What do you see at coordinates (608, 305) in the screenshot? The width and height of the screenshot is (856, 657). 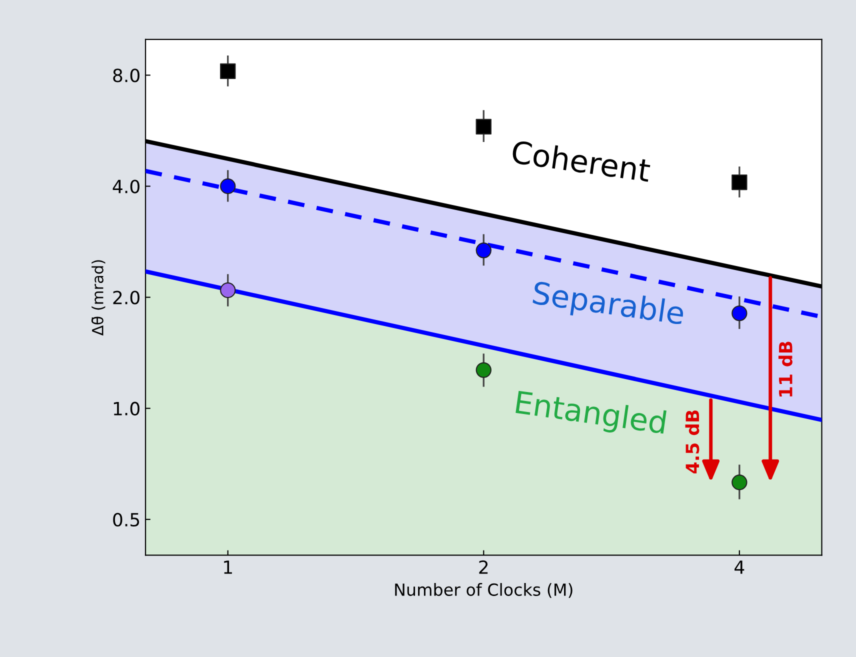 I see `annotation: Separable` at bounding box center [608, 305].